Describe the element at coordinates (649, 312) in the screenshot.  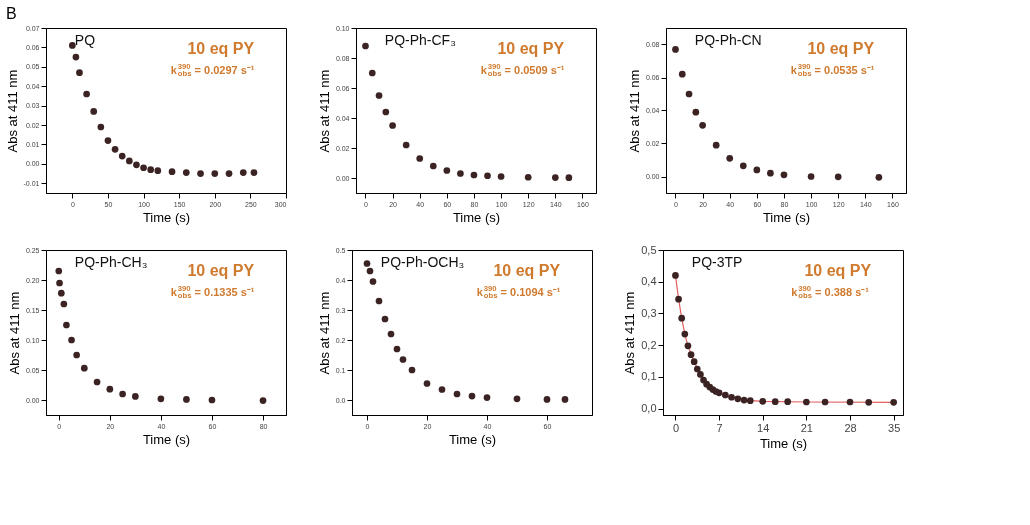
I see `y-tick-label: 0,3` at that location.